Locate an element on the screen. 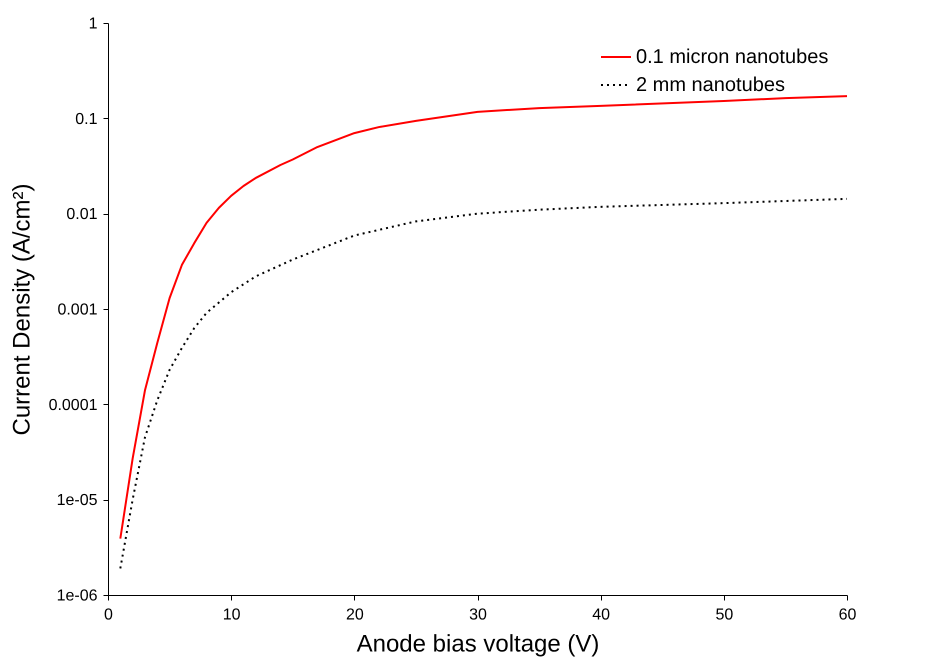 The height and width of the screenshot is (668, 932). y-tick-label: 1e-06 is located at coordinates (77, 596).